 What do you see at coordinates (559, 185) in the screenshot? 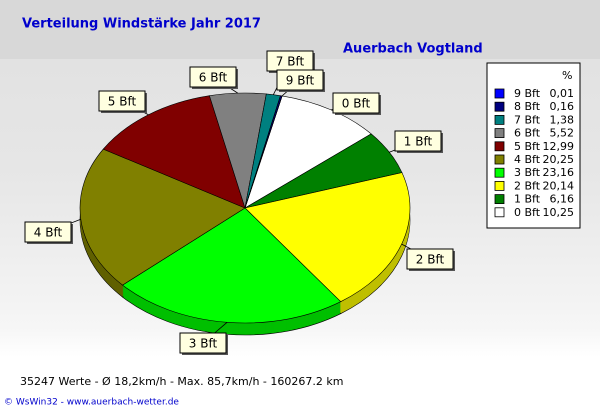
I see `legend-value: 20,14` at bounding box center [559, 185].